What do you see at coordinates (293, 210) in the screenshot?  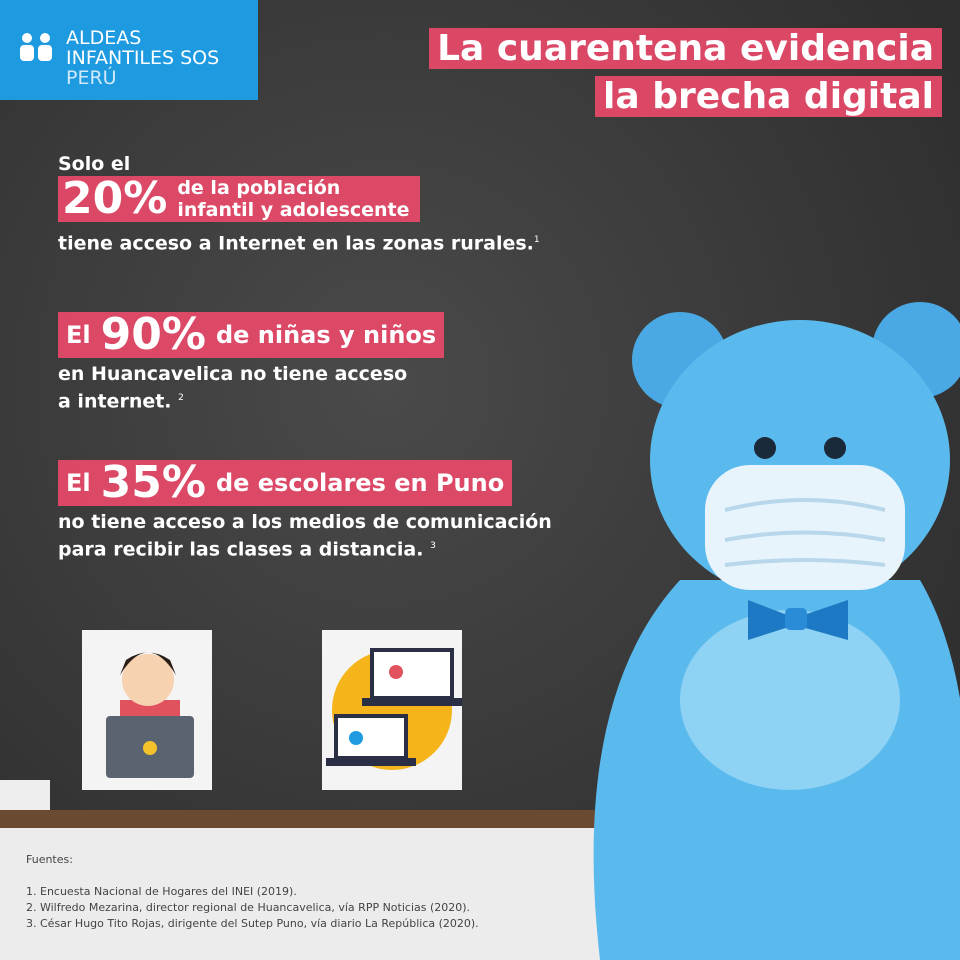 I see `stat-after: infantil y adolescente` at bounding box center [293, 210].